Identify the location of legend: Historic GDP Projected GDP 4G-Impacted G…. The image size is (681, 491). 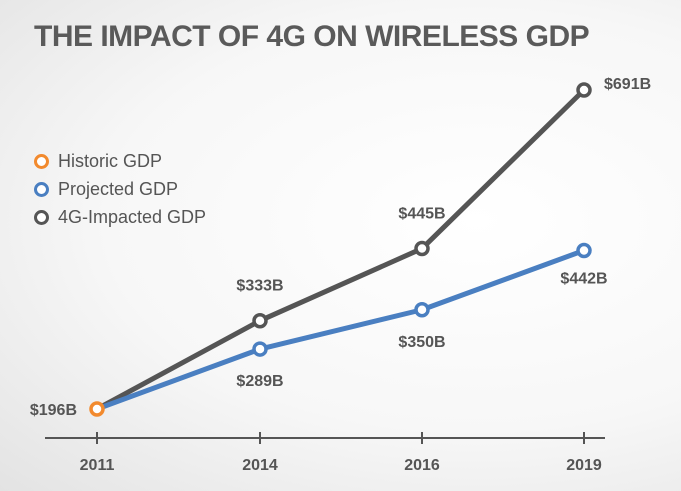
(120, 189).